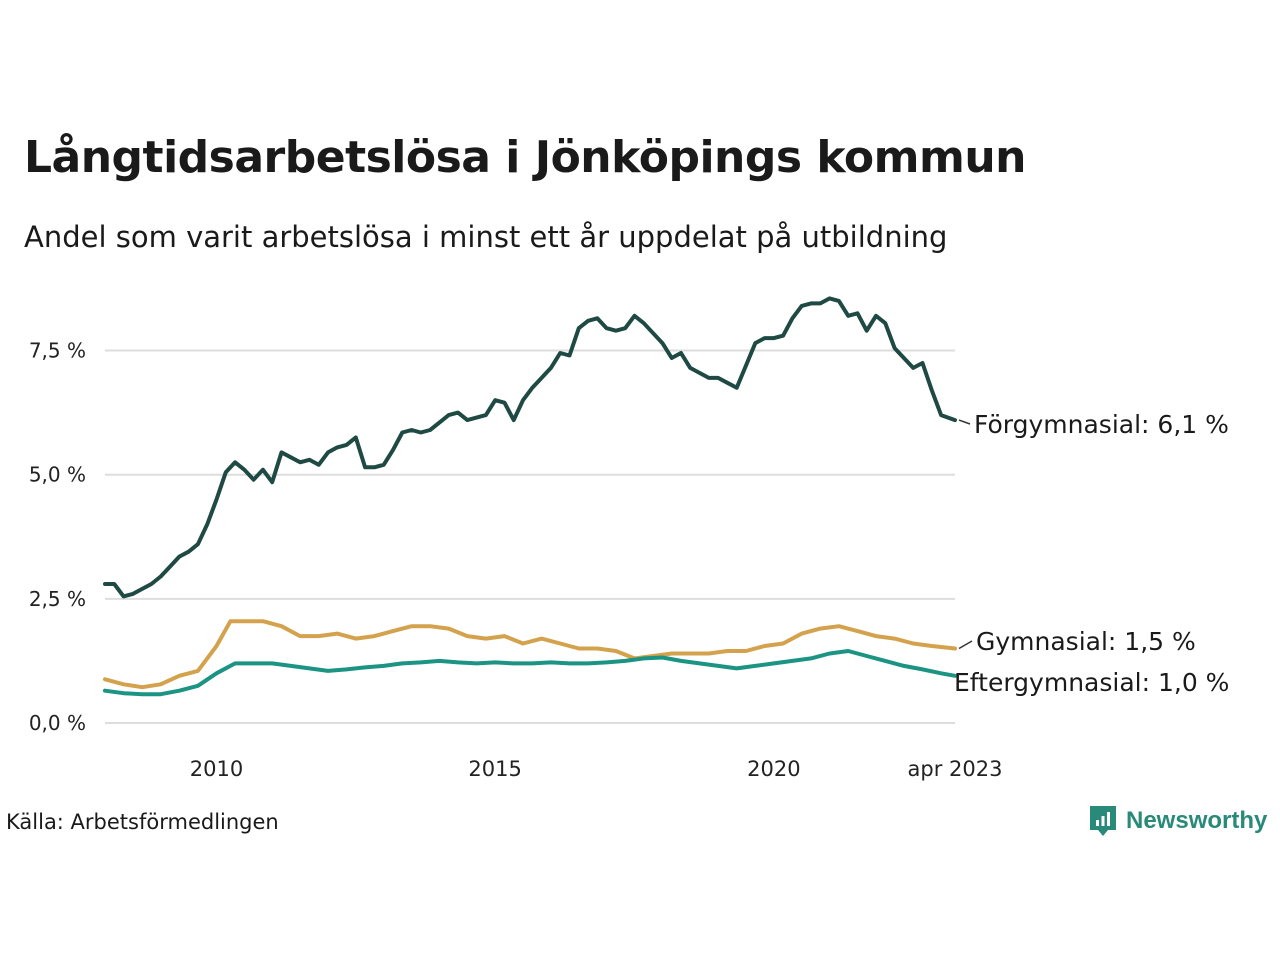 The width and height of the screenshot is (1280, 960). What do you see at coordinates (530, 673) in the screenshot?
I see `series-line-eftergymnasial` at bounding box center [530, 673].